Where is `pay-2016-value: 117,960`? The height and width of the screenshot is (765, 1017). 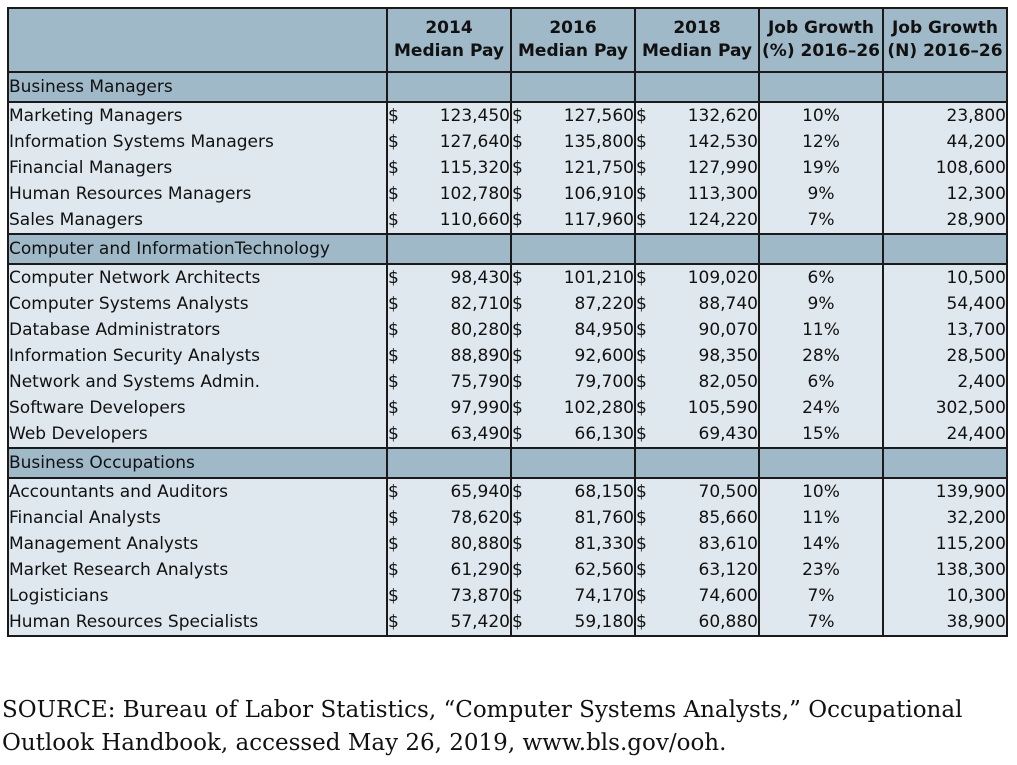
pay-2016-value: 117,960 is located at coordinates (598, 220).